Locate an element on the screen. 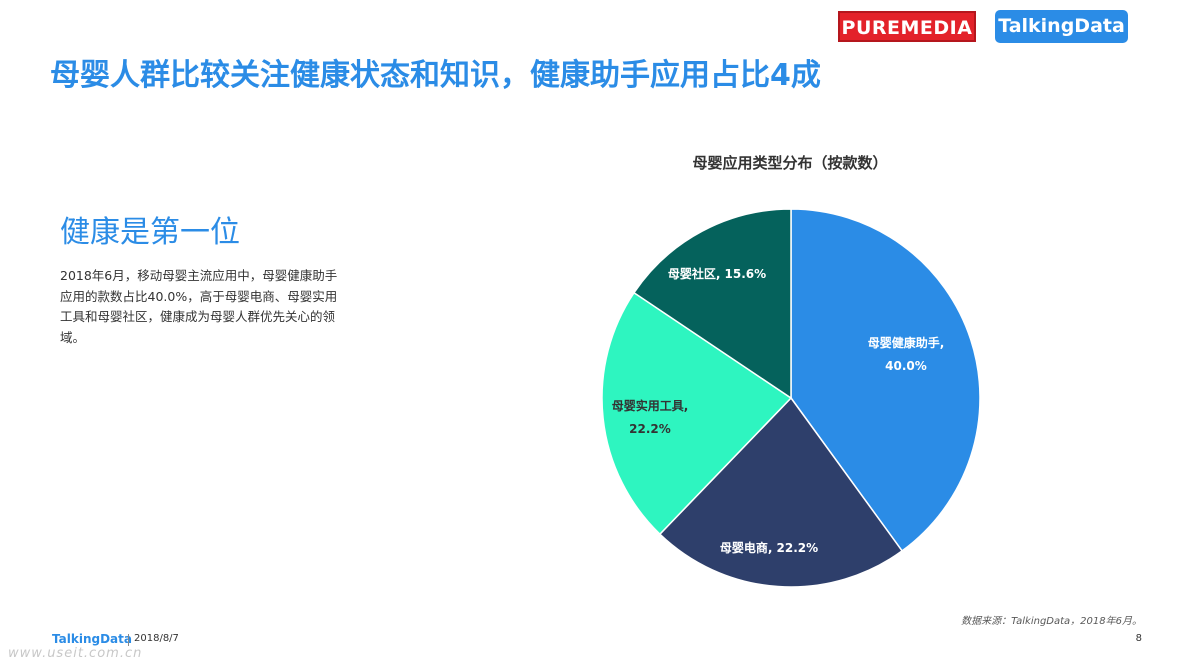  page-number: 8 is located at coordinates (1138, 638).